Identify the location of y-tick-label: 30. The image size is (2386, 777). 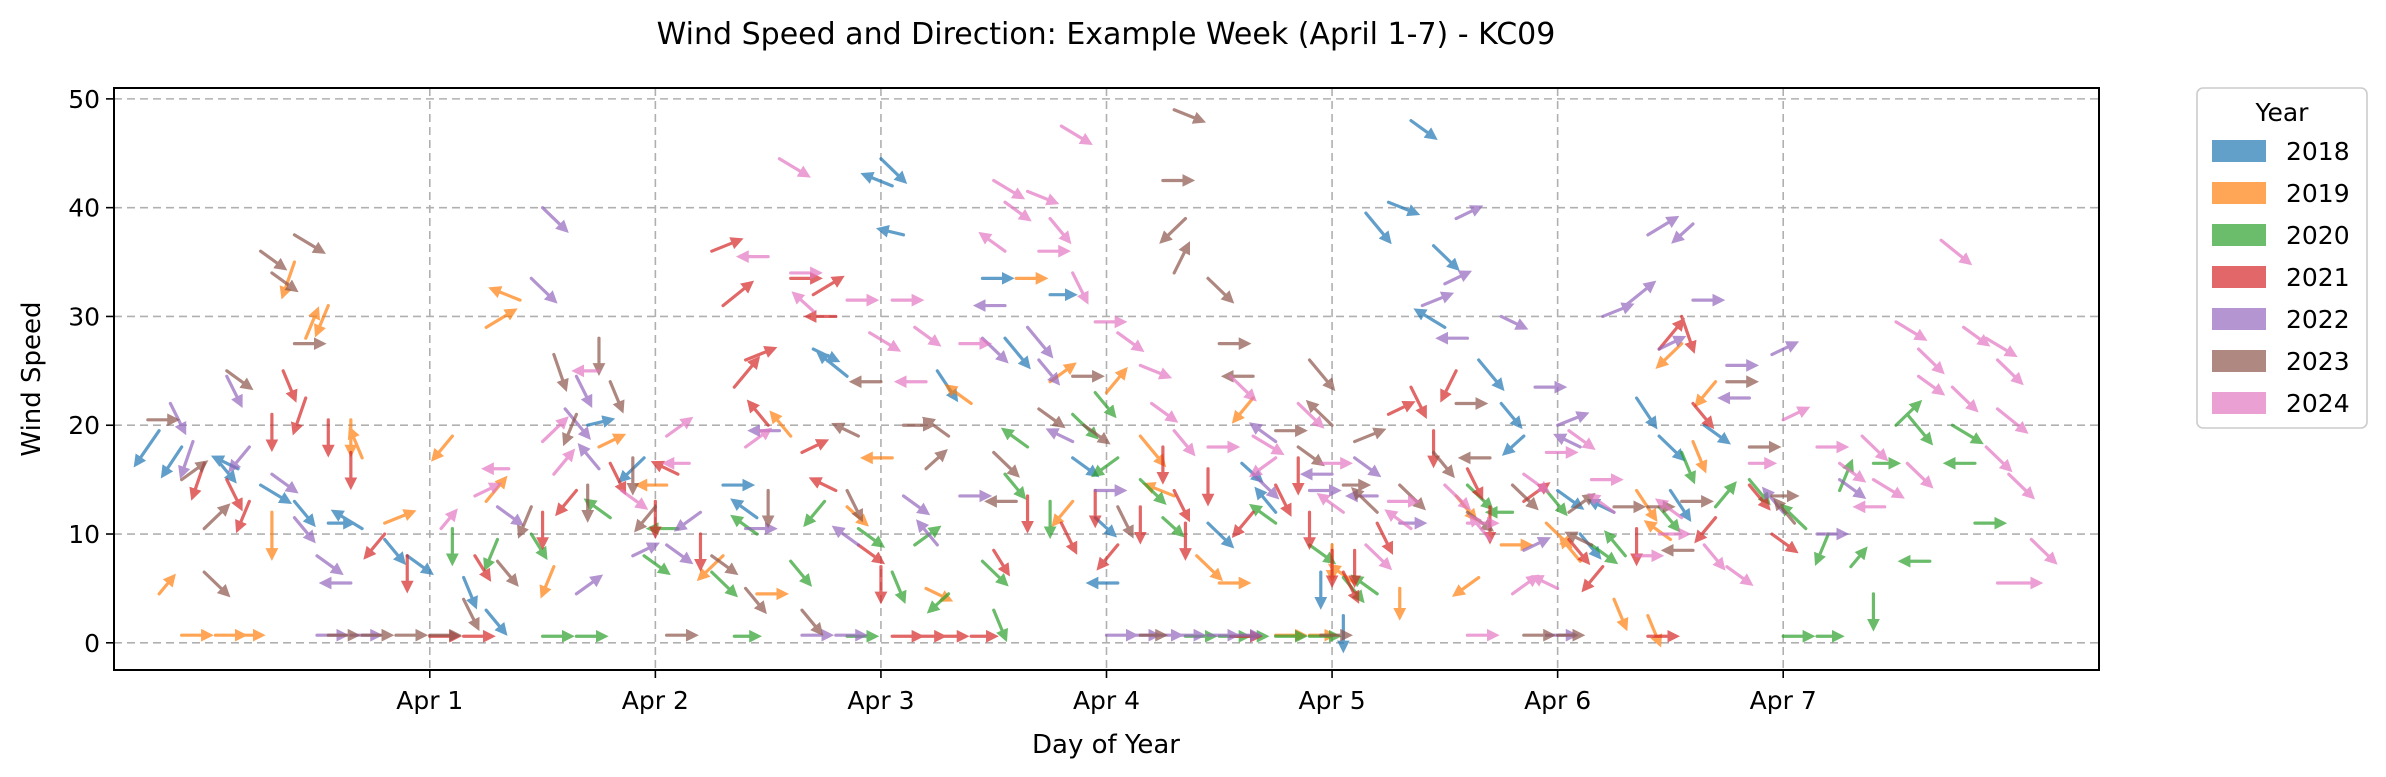
(84, 316).